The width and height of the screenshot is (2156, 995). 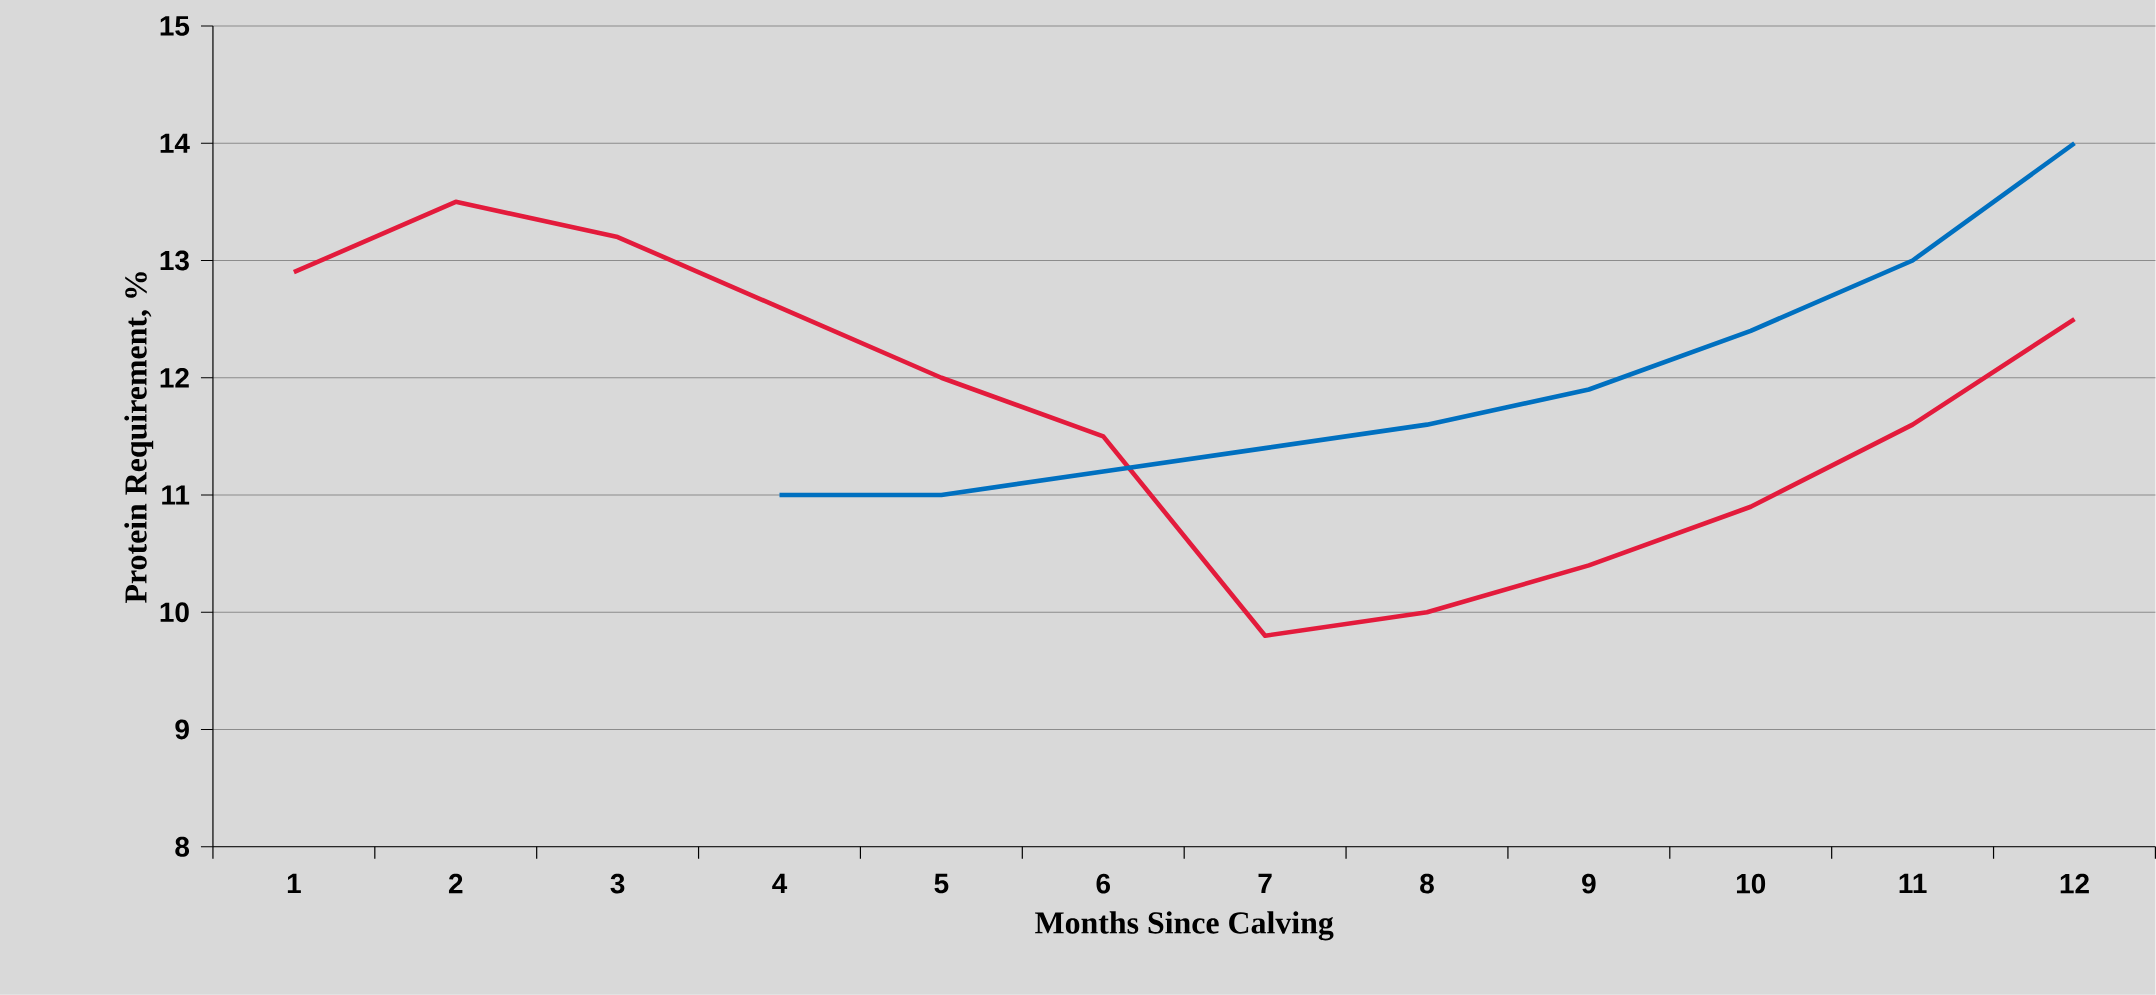 What do you see at coordinates (455, 883) in the screenshot?
I see `x-tick-label: 2` at bounding box center [455, 883].